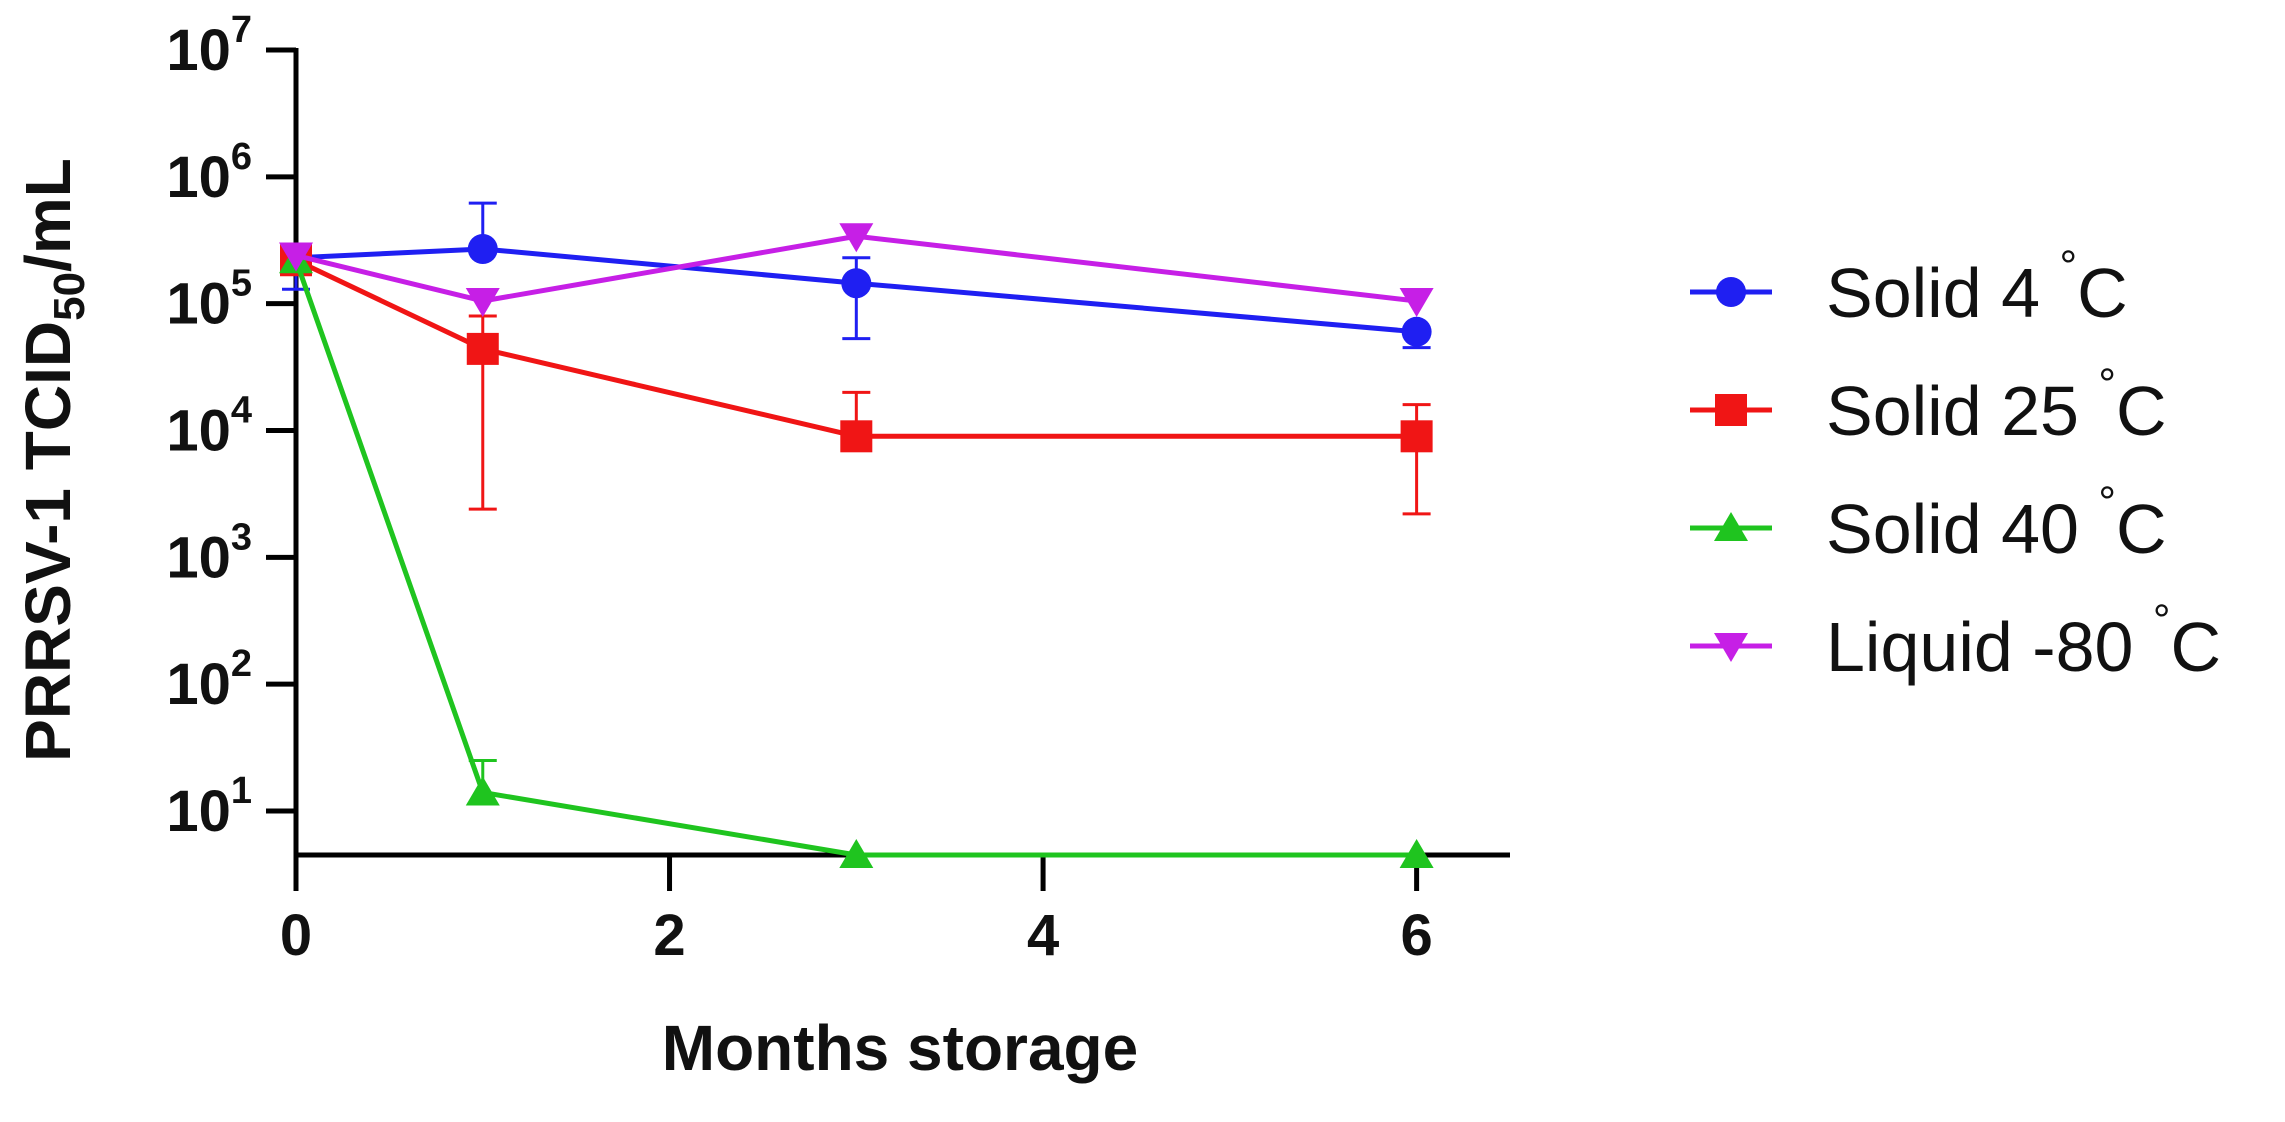 This screenshot has width=2285, height=1122. I want to click on y-tick-label-exponent: 3, so click(241, 537).